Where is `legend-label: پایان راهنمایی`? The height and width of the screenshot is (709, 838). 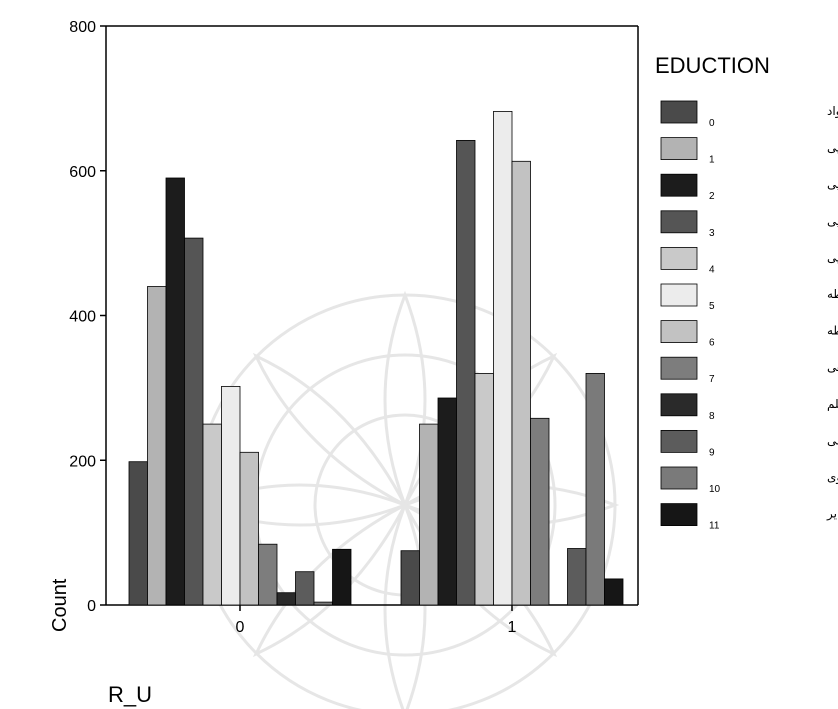
legend-label: پایان راهنمایی is located at coordinates (832, 257).